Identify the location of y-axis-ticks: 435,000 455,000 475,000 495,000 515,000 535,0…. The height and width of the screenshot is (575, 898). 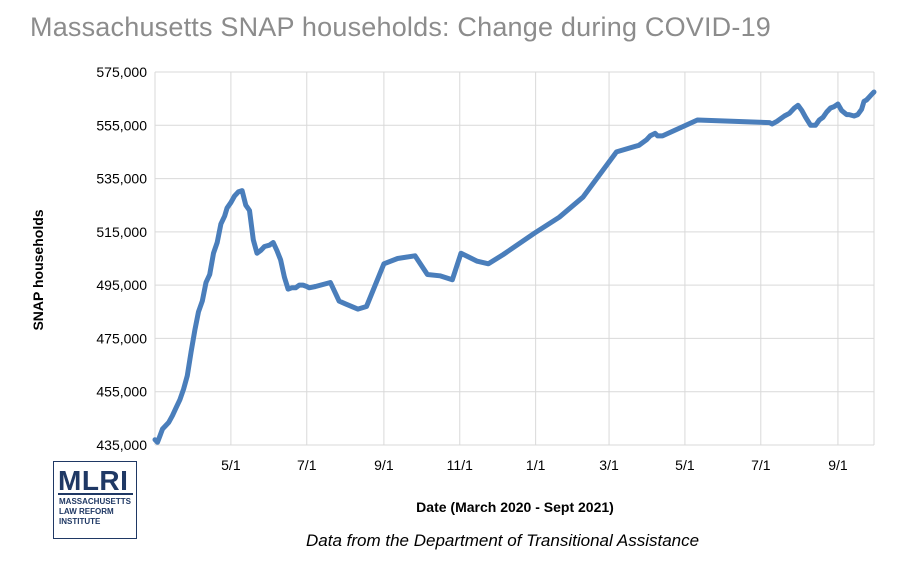
(121, 258).